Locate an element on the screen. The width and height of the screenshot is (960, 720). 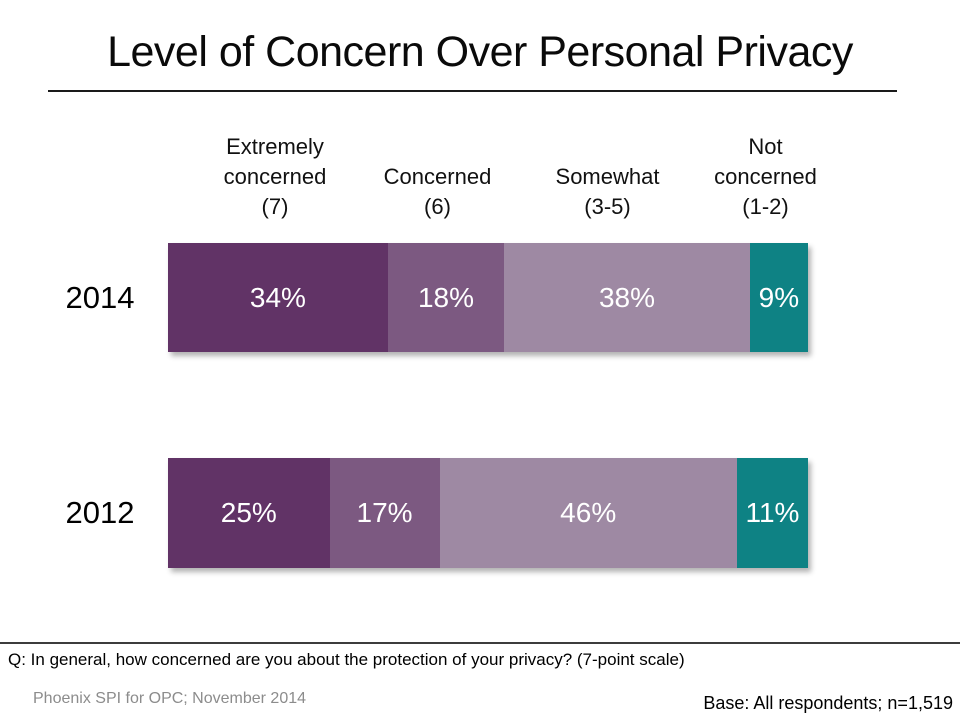
bar-segment-extremely-concerned-7: 25% is located at coordinates (249, 513).